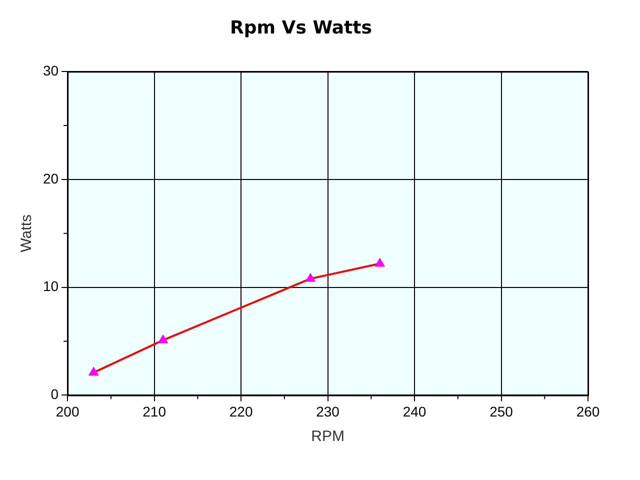 This screenshot has height=480, width=640. I want to click on x-tick-label: 260, so click(588, 411).